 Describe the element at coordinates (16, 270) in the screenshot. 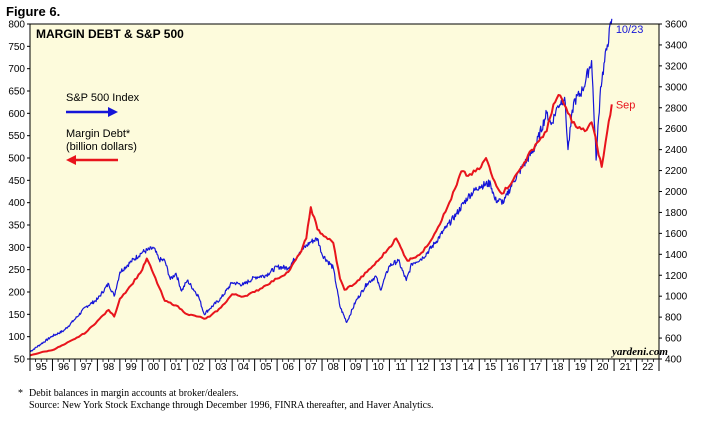

I see `left-axis-tick-label: 250` at that location.